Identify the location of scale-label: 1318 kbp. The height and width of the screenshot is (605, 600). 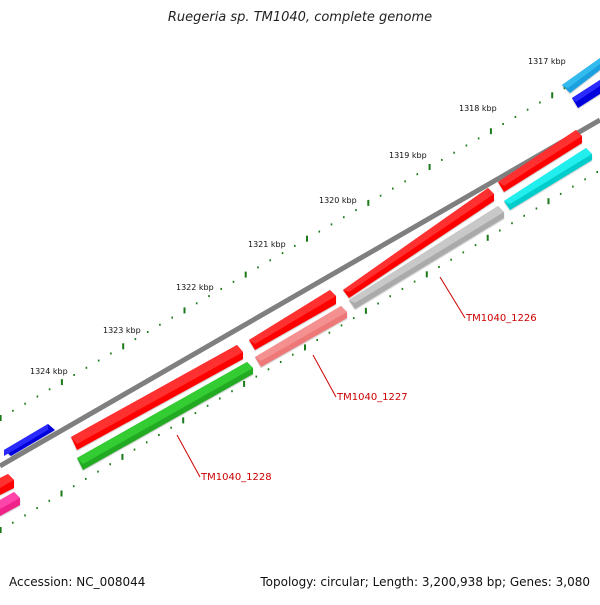
(478, 108).